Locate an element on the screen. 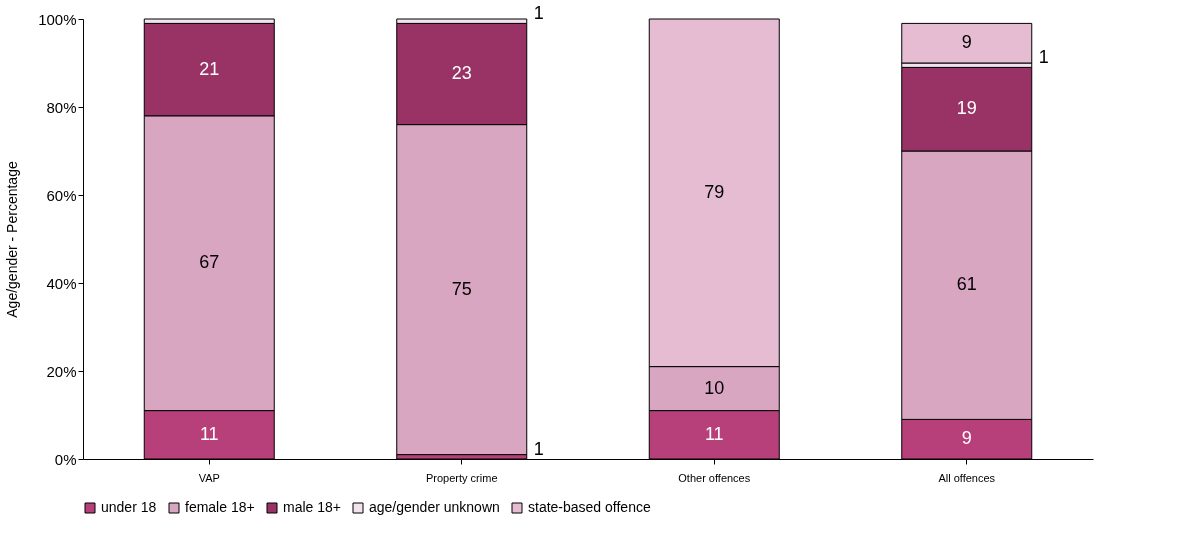  data-label: 19 is located at coordinates (966, 108).